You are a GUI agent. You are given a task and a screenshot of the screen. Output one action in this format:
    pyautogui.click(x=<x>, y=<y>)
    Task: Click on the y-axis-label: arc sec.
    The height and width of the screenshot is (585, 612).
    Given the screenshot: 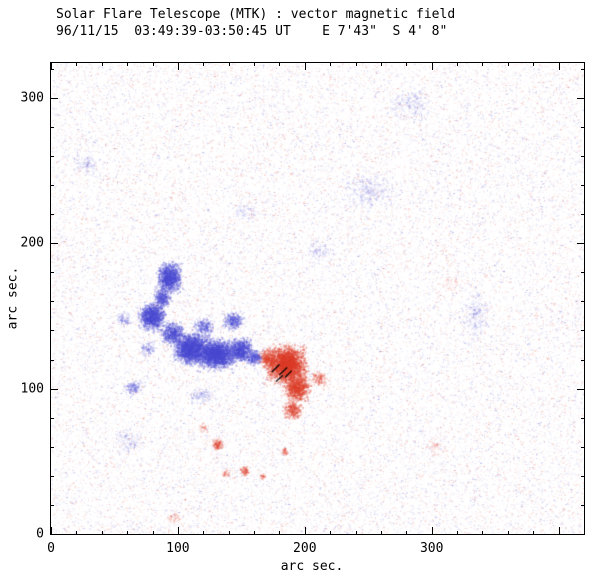 What is the action you would take?
    pyautogui.click(x=13, y=298)
    